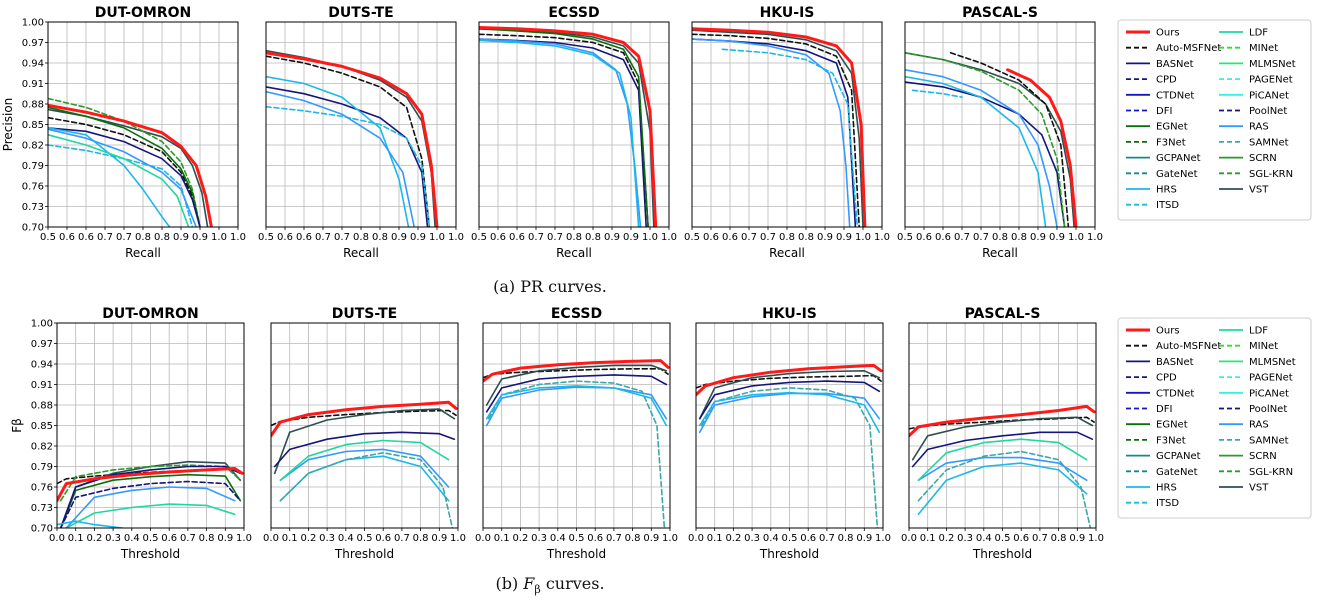 This screenshot has height=602, width=1320. I want to click on series-line-itsd, so click(790, 137).